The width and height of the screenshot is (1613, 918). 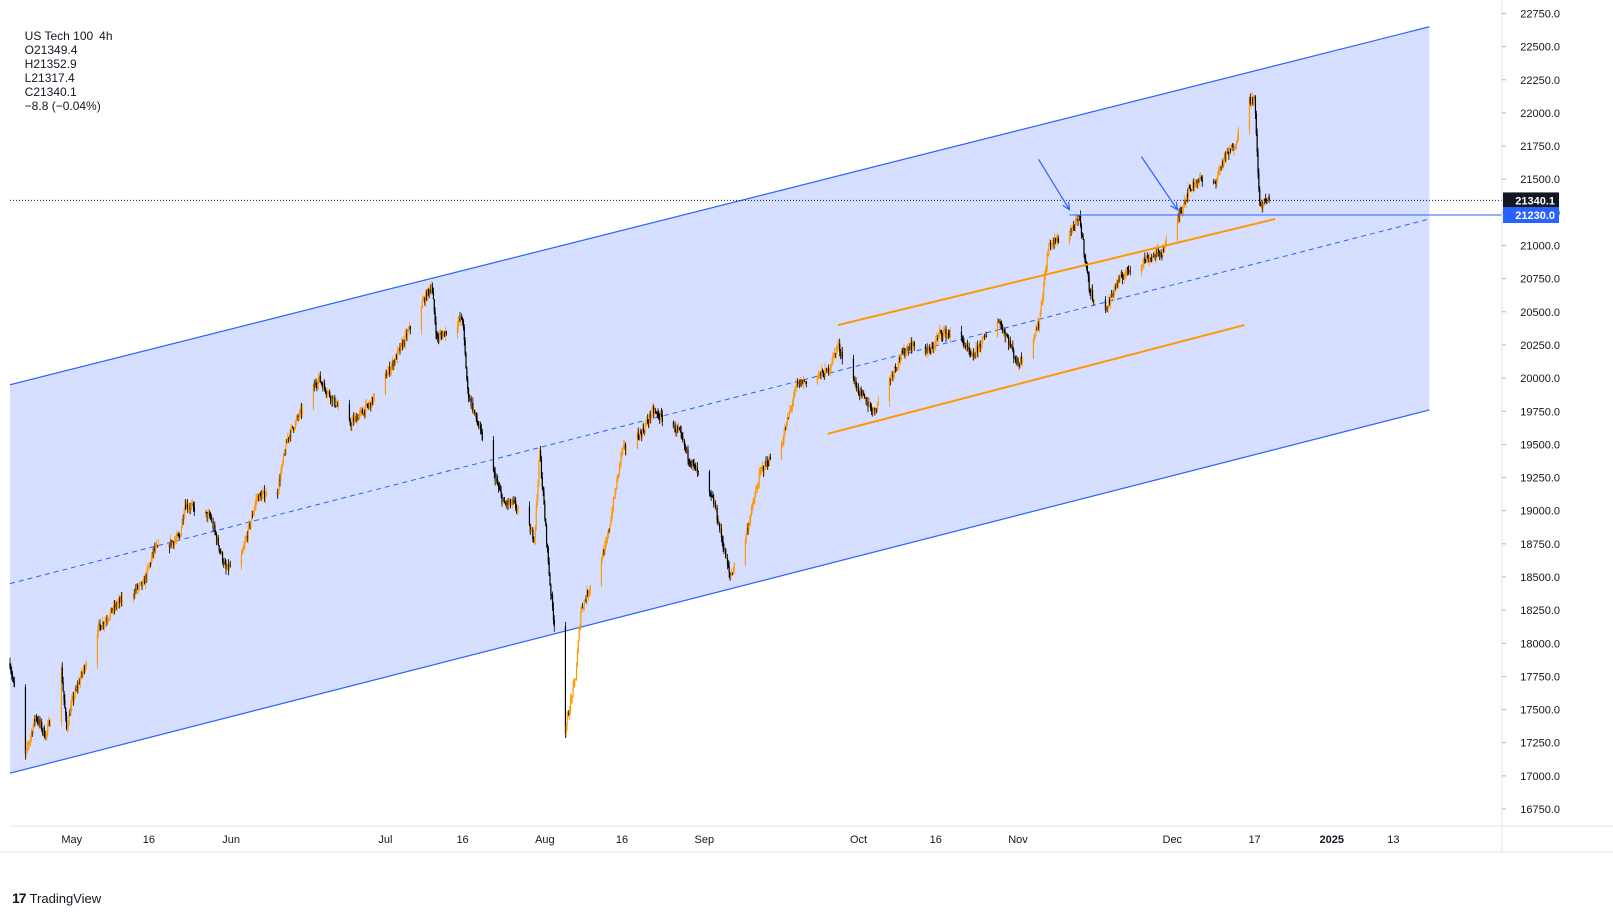 I want to click on level-price-tag-bg, so click(x=1531, y=215).